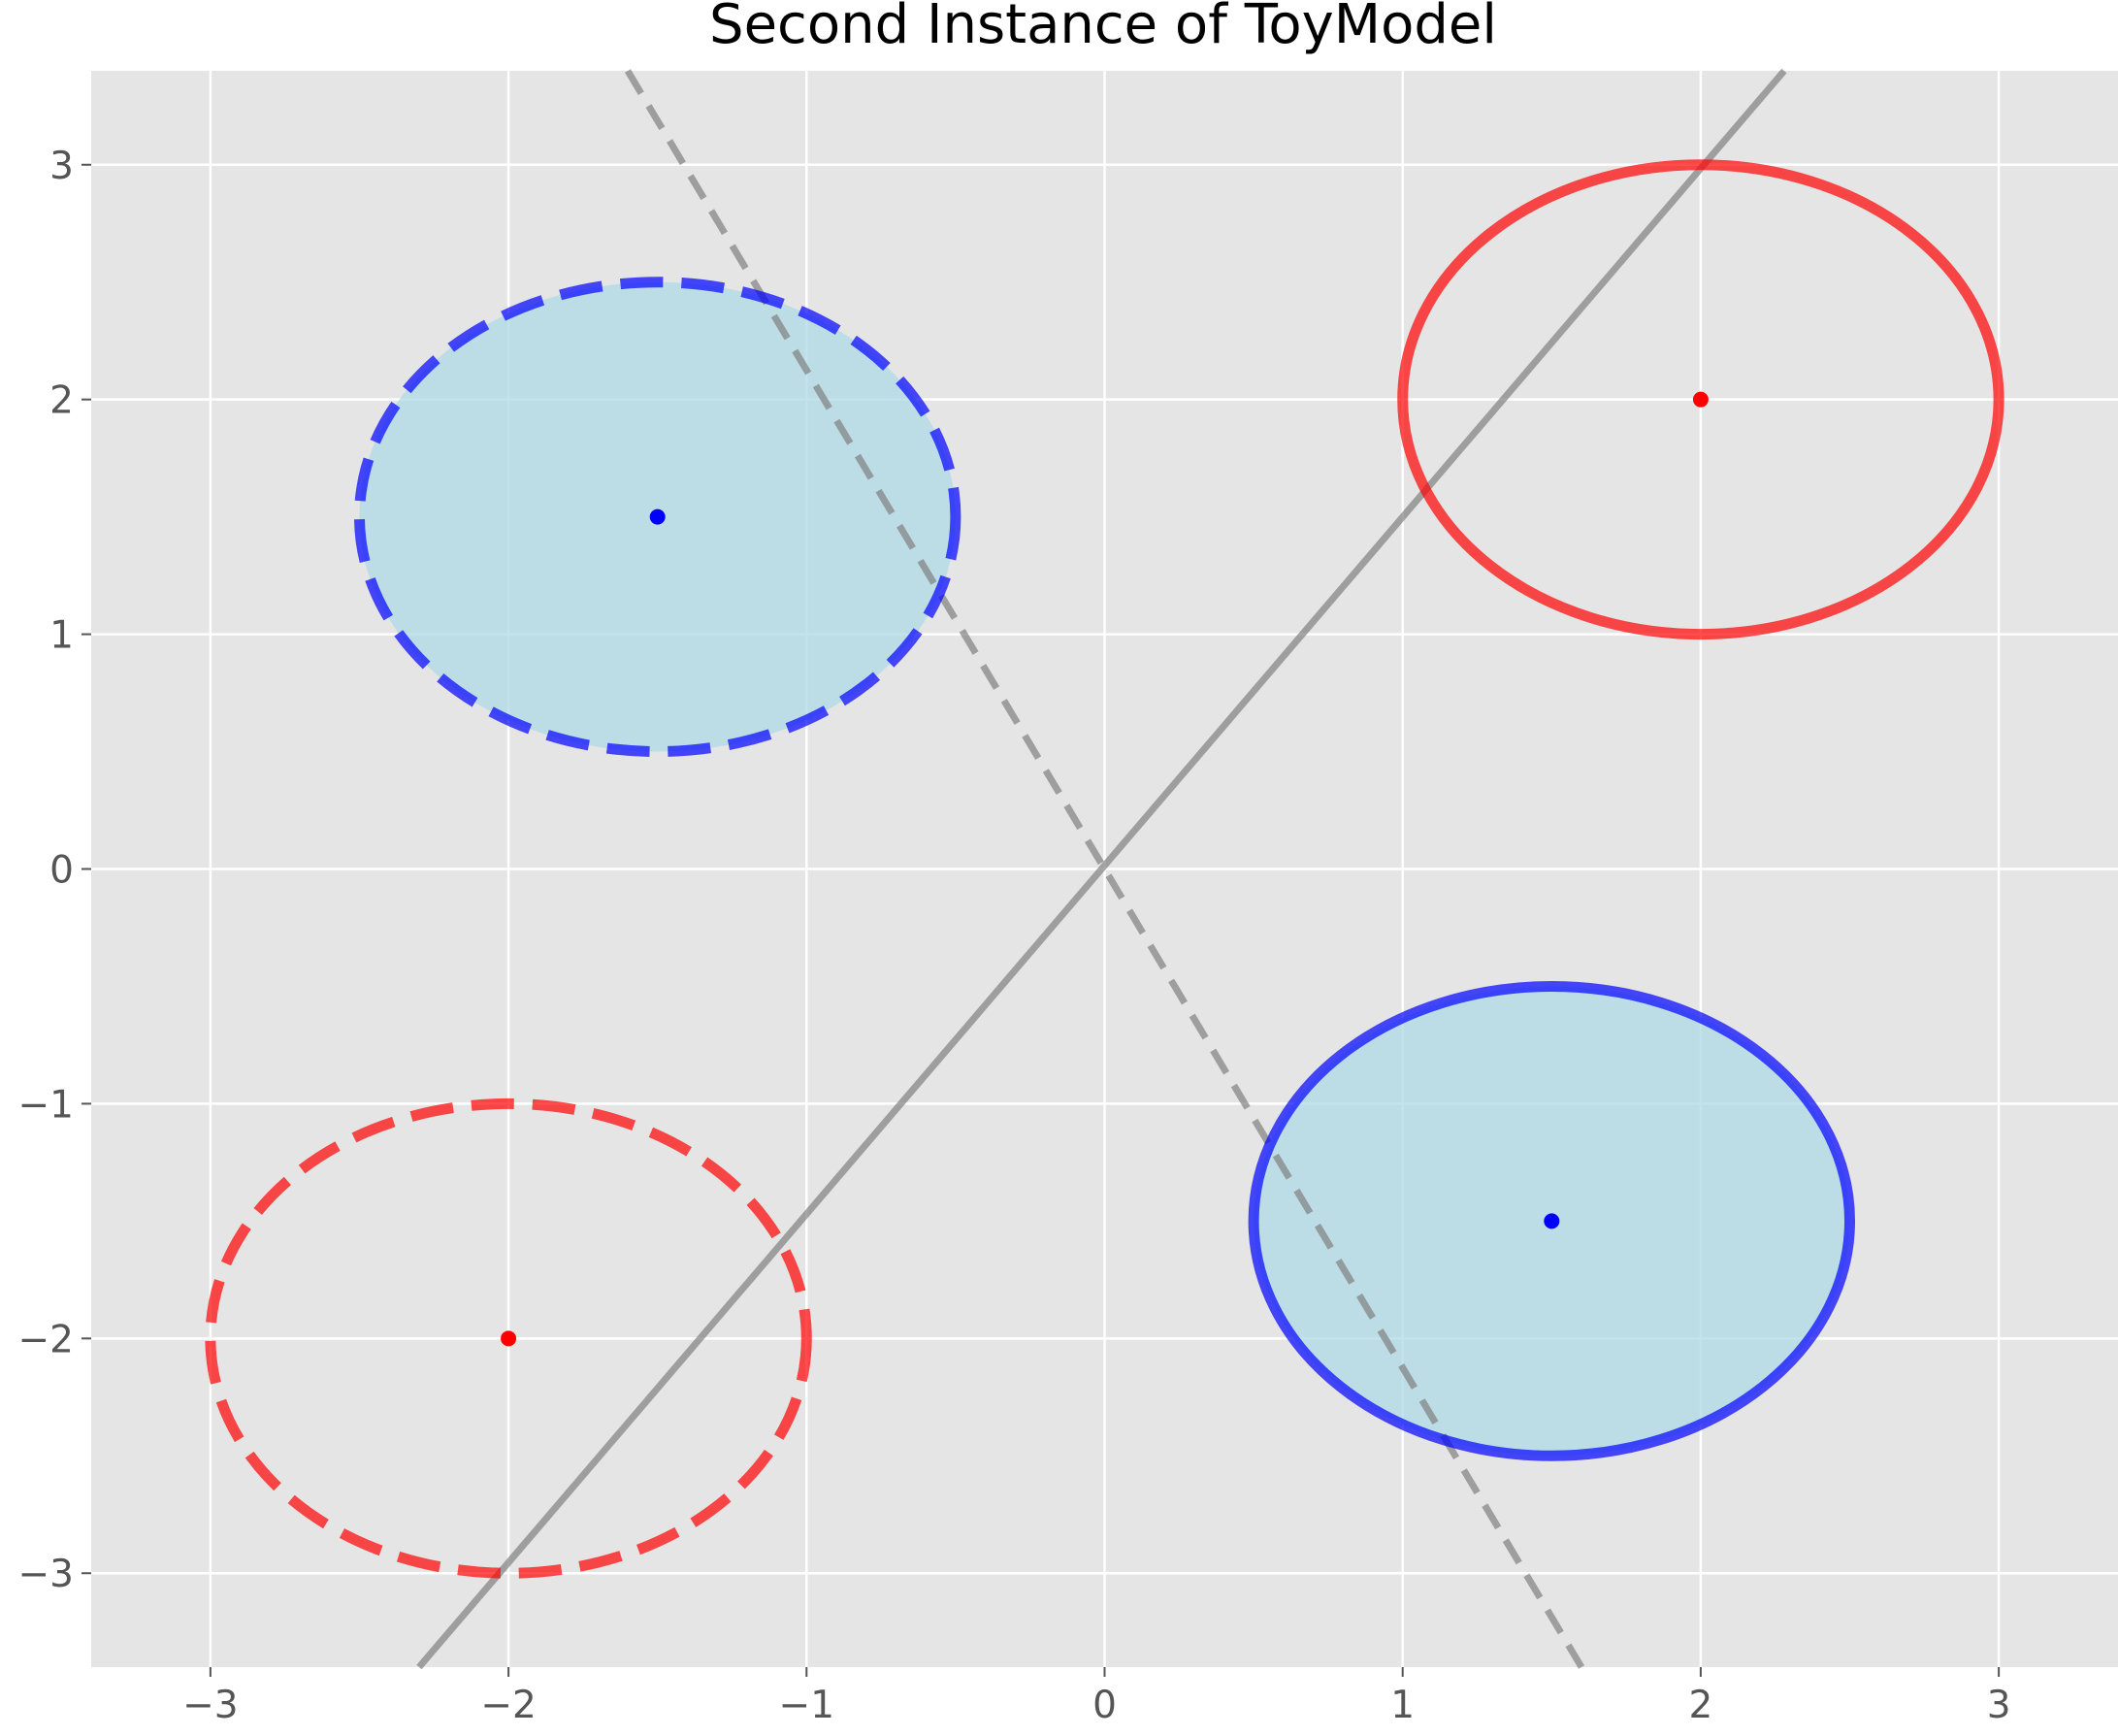 The height and width of the screenshot is (1736, 2118). I want to click on y-tick-label-4: 1, so click(61, 636).